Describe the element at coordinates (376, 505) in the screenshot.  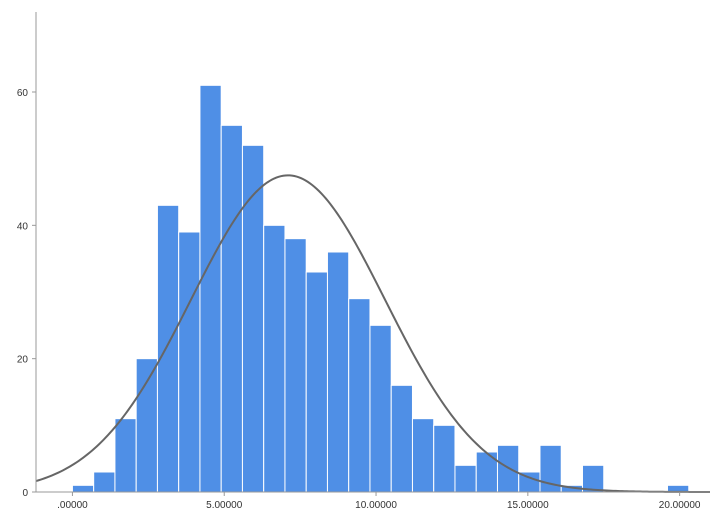
I see `x-tick-label: 10.00000` at that location.